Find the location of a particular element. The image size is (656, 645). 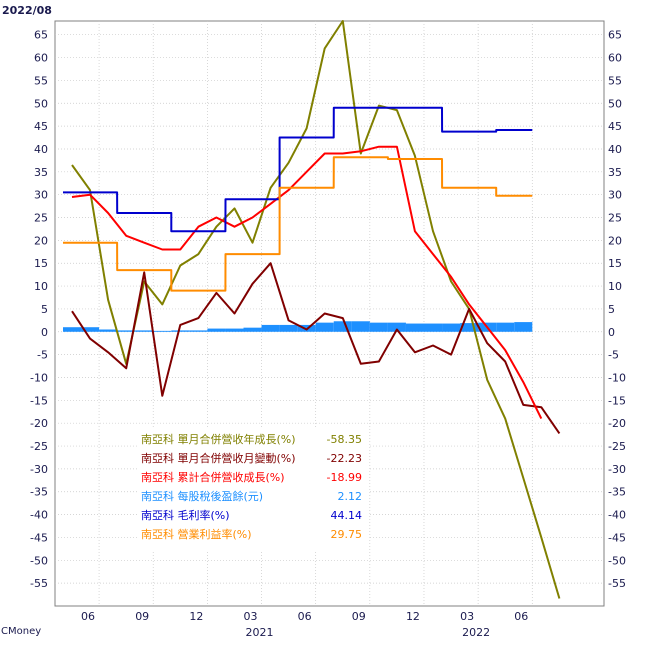

y-tick-label-left: 45 is located at coordinates (41, 126).